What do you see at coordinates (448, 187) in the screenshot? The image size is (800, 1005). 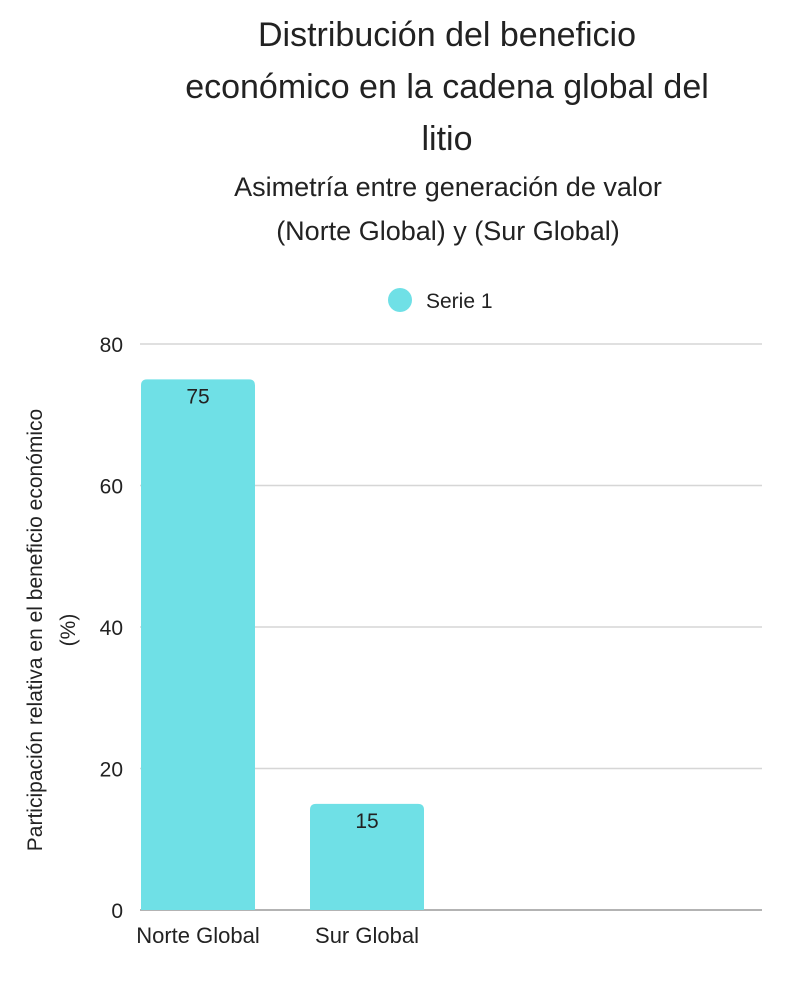 I see `chart-subtitle-line: Asimetría entre generación de valor` at bounding box center [448, 187].